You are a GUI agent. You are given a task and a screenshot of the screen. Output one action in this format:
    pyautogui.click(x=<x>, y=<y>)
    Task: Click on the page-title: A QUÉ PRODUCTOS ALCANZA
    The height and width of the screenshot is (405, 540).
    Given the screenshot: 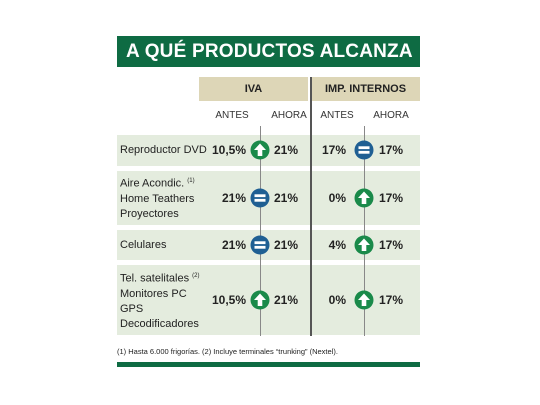 What is the action you would take?
    pyautogui.click(x=268, y=51)
    